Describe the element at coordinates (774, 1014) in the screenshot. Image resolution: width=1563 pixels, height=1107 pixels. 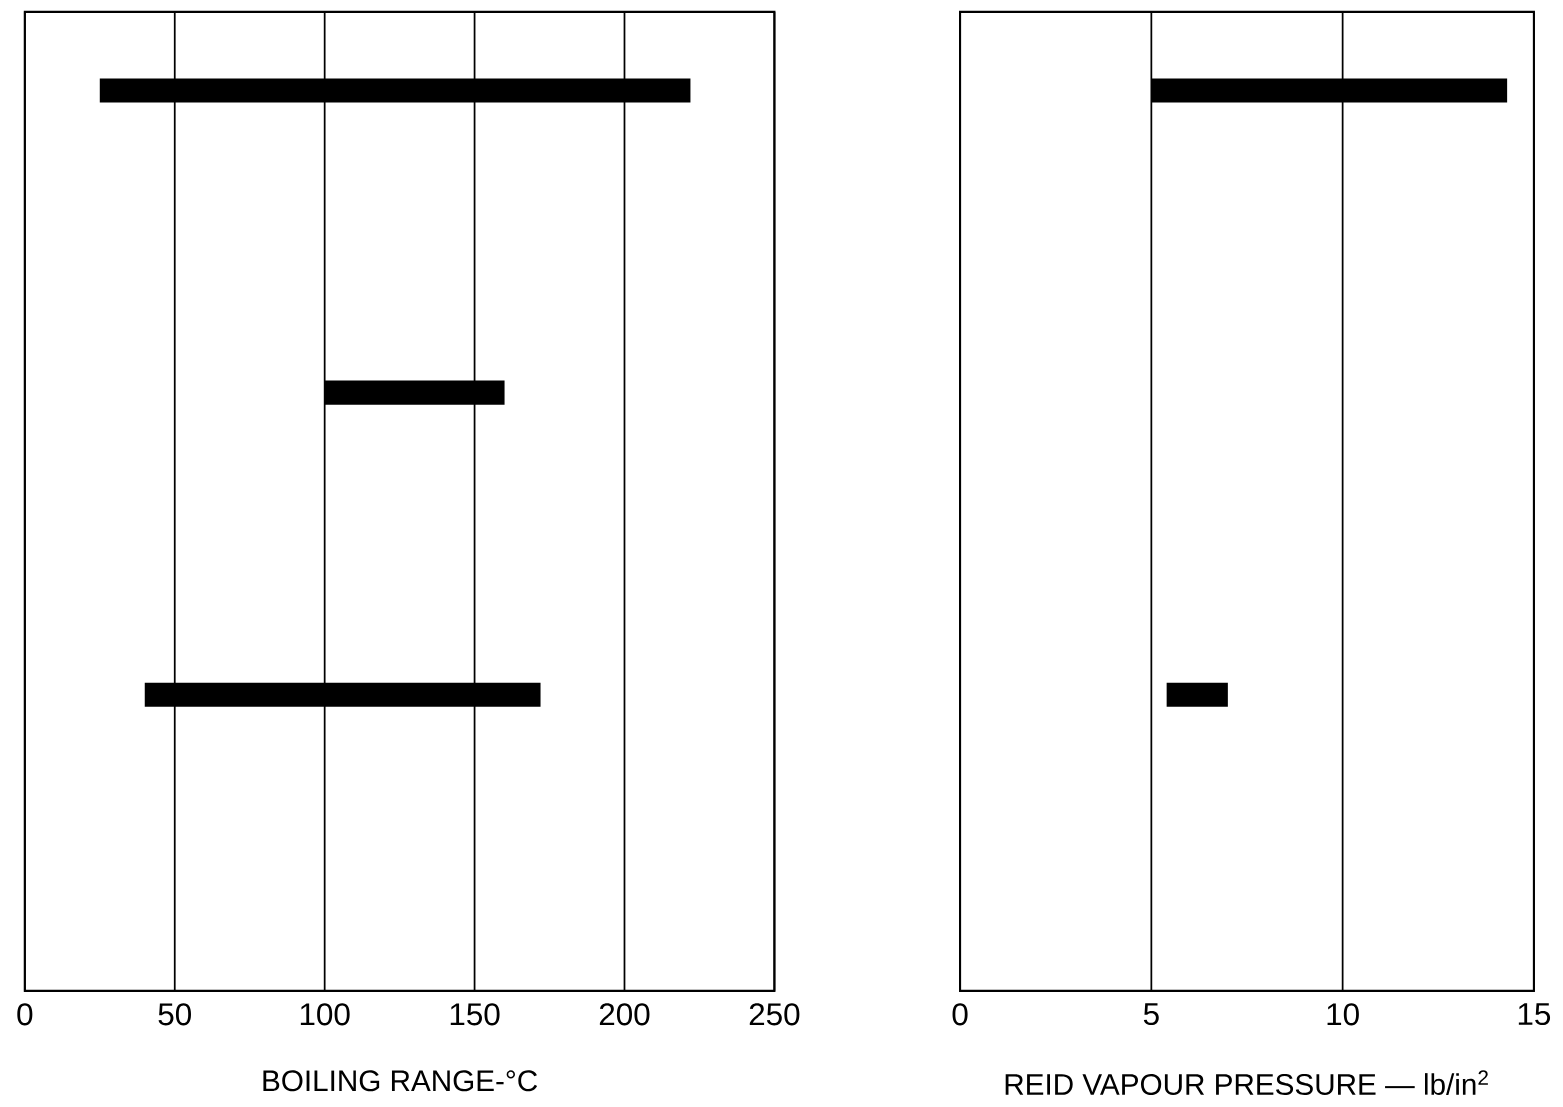
I see `x-tick-label: 250` at that location.